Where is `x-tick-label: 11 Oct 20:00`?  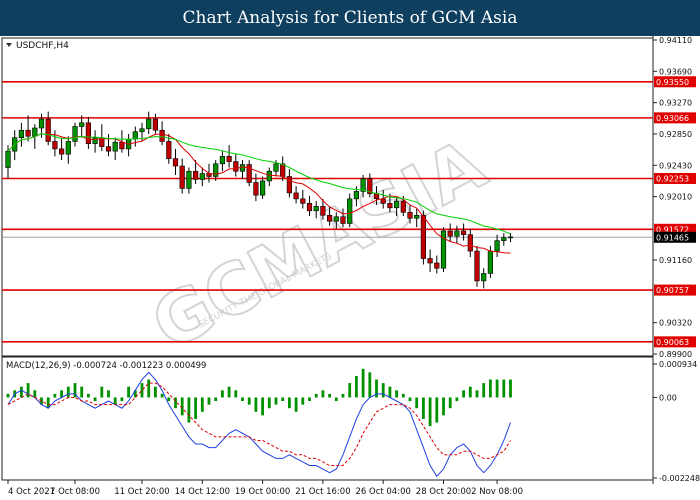
x-tick-label: 11 Oct 20:00 is located at coordinates (141, 492).